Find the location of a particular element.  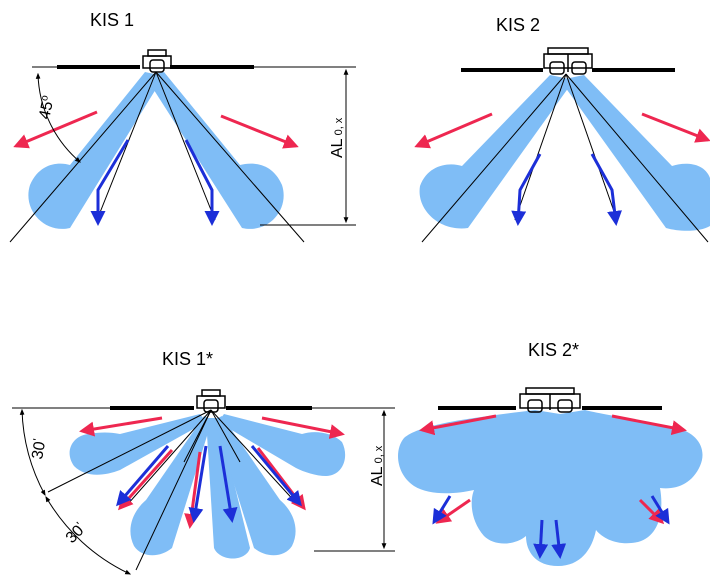

air-jets-merged is located at coordinates (550, 488).